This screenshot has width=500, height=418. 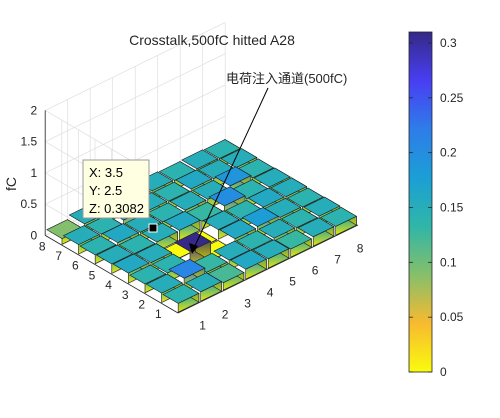 I want to click on x-axis-line, so click(x=268, y=269).